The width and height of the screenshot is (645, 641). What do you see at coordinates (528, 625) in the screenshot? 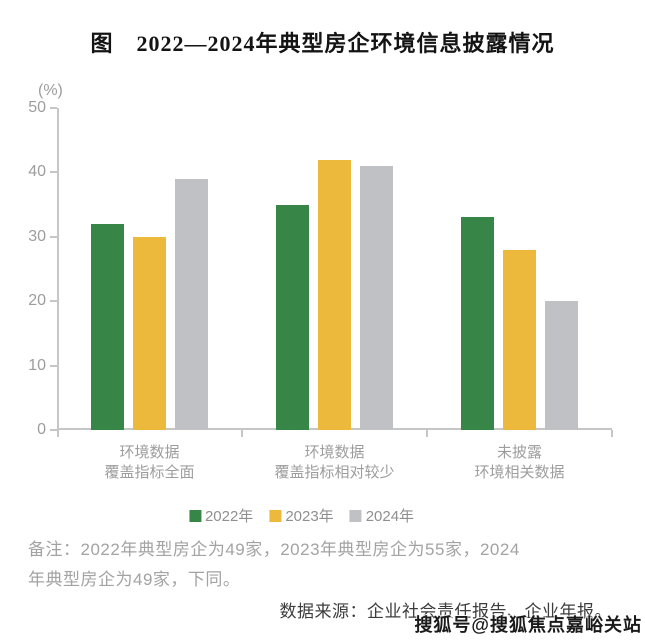
I see `watermark: 搜狐号@搜狐焦点嘉峪关站` at bounding box center [528, 625].